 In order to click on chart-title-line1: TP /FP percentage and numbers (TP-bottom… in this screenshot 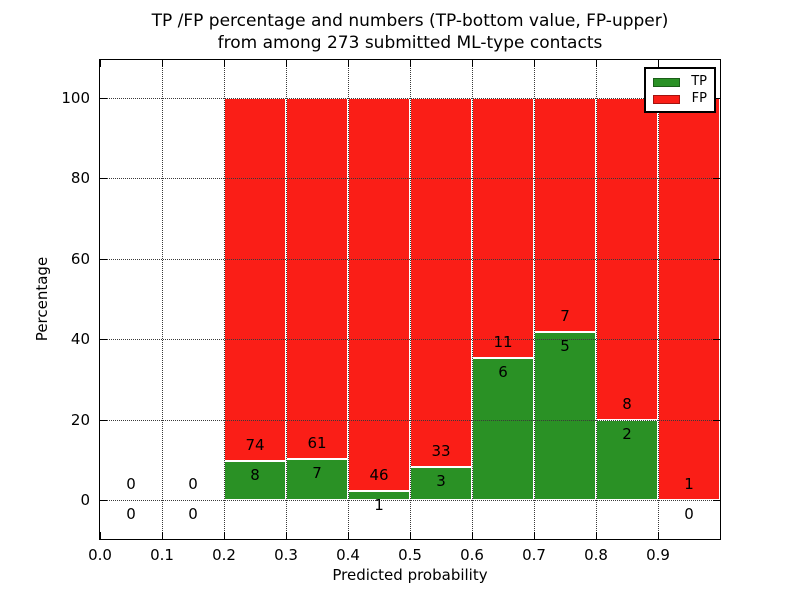, I will do `click(410, 21)`.